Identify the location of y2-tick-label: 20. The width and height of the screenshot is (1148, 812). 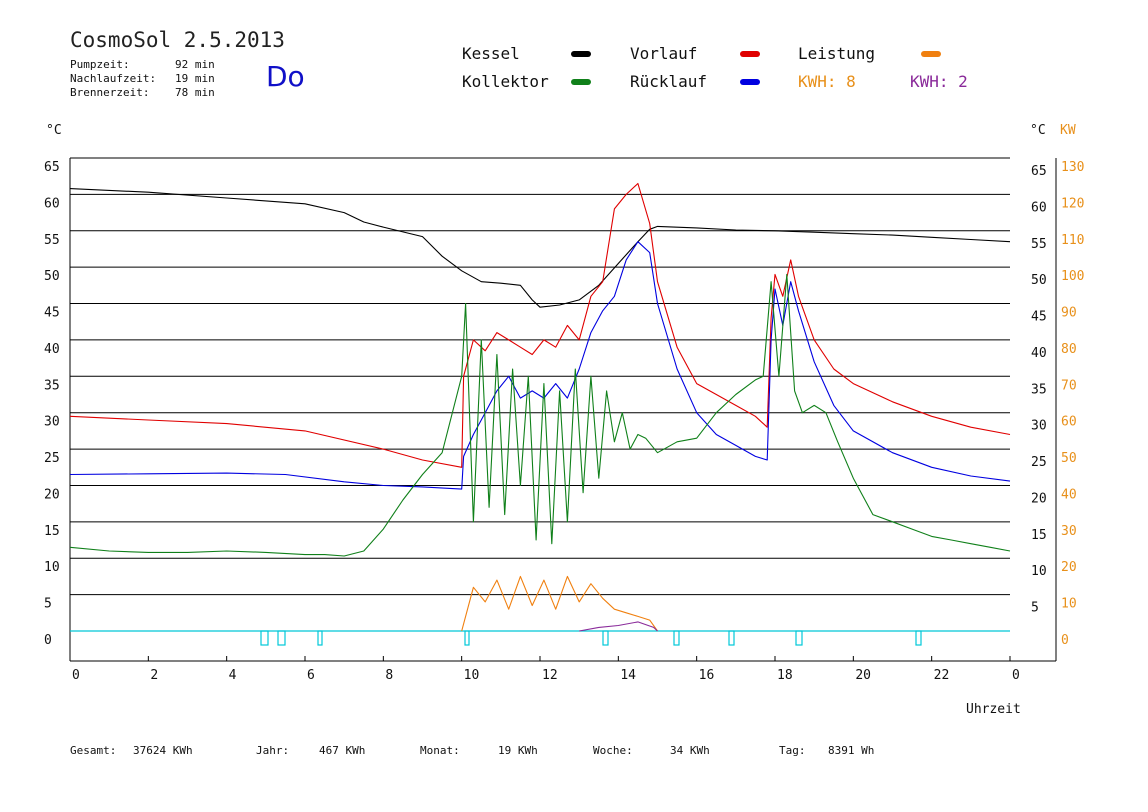
(1069, 567).